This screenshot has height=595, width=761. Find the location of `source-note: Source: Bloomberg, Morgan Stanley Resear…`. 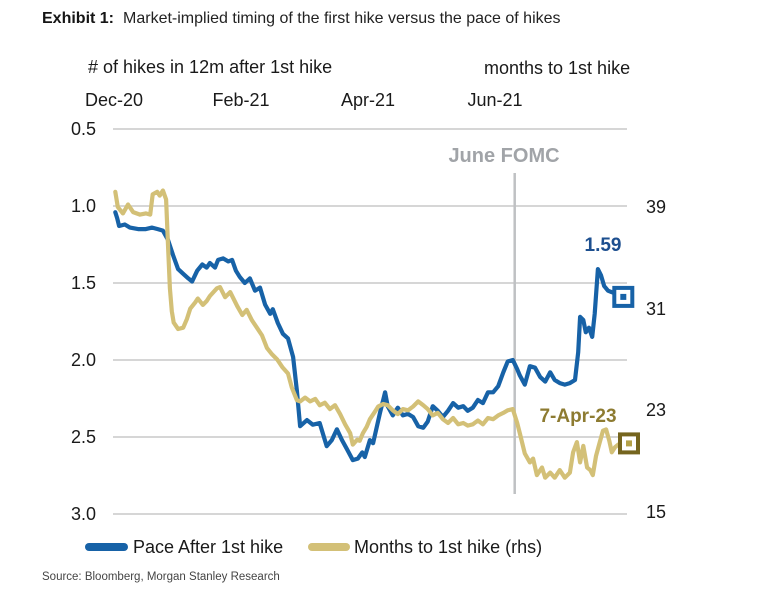

source-note: Source: Bloomberg, Morgan Stanley Resear… is located at coordinates (161, 577).